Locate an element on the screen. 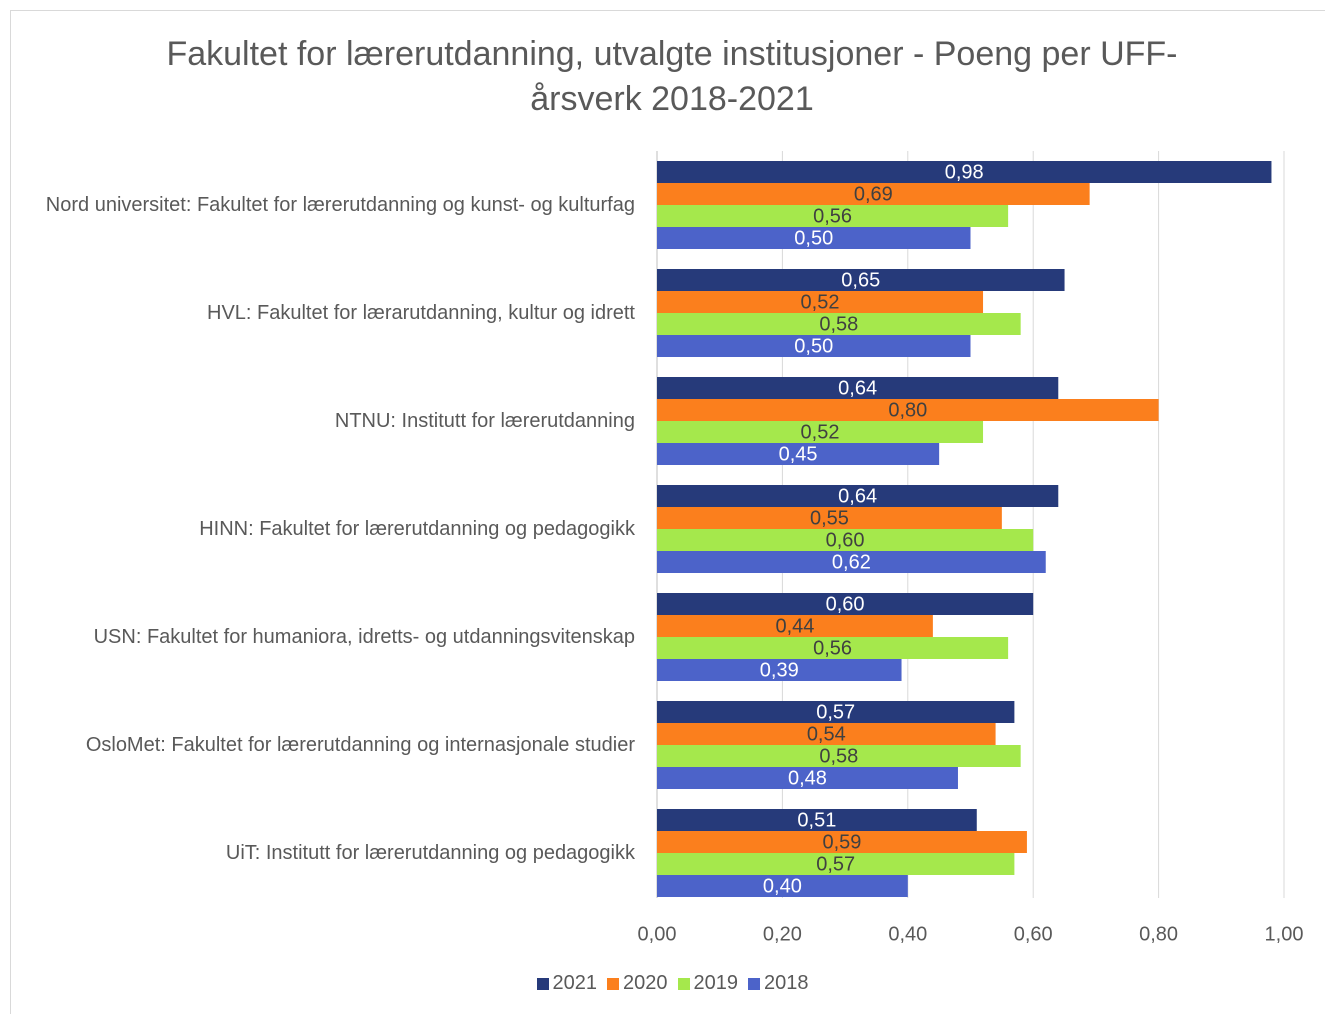 The image size is (1325, 1014). value-label: 0,80 is located at coordinates (907, 410).